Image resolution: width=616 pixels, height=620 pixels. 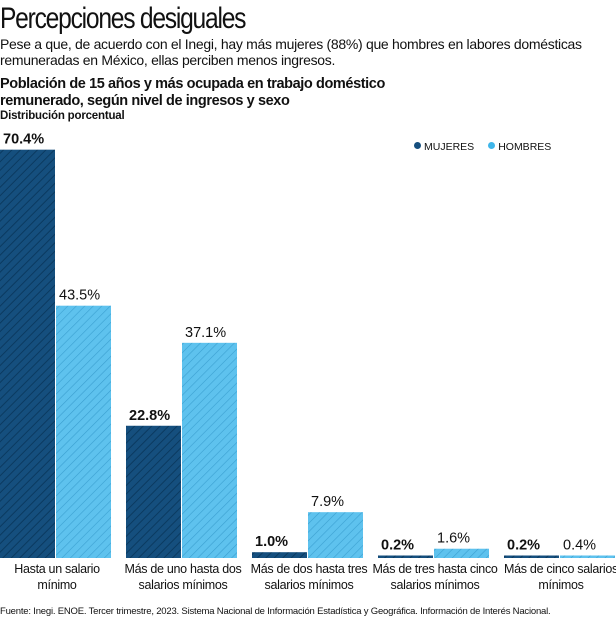 I want to click on data-label: 22.8%, so click(x=149, y=416).